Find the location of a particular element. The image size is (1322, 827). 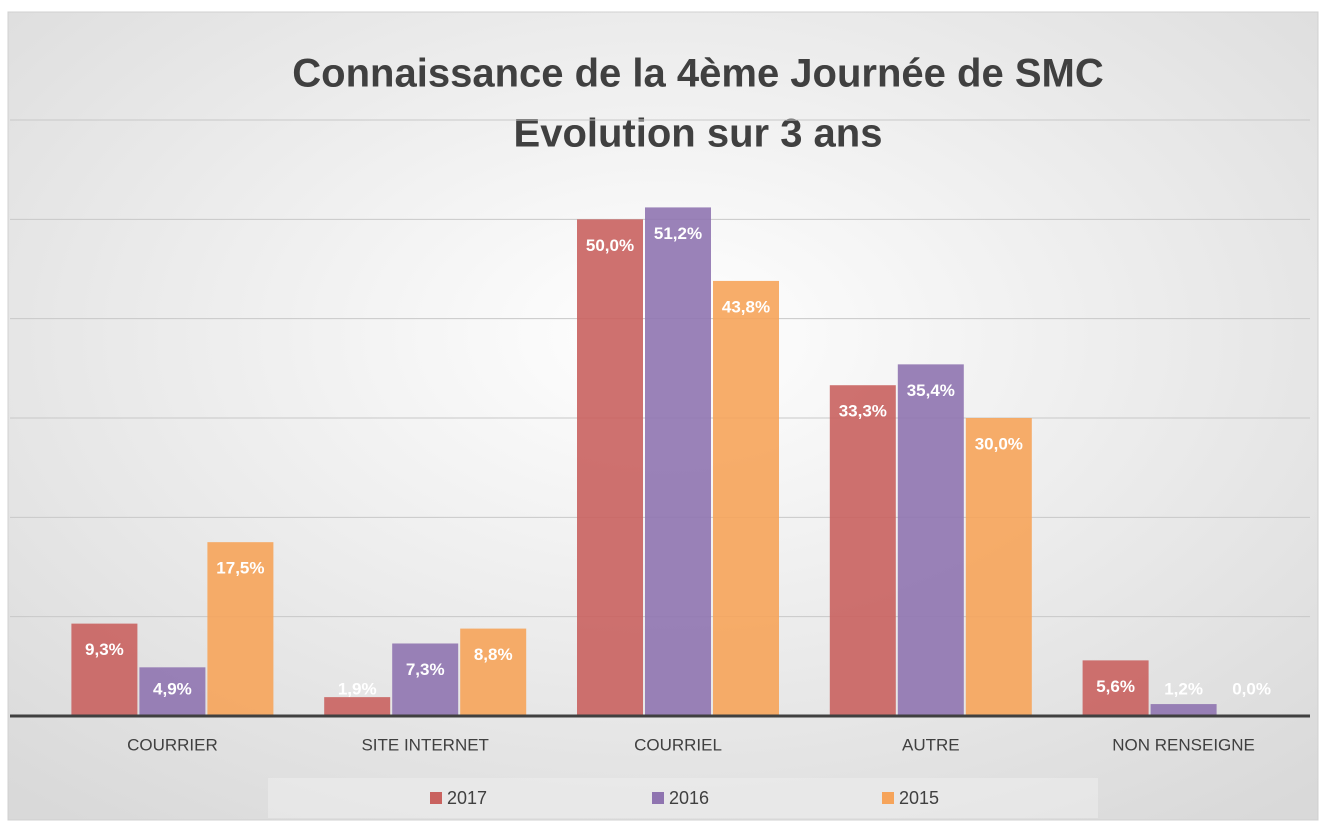

data-label: 33,3% is located at coordinates (863, 411).